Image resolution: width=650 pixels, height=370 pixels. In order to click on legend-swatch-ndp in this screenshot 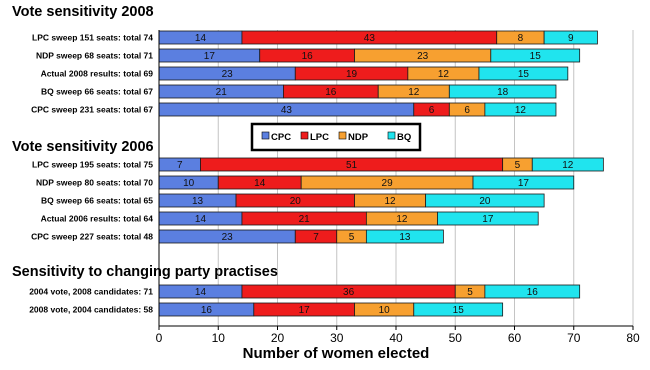, I will do `click(342, 135)`.